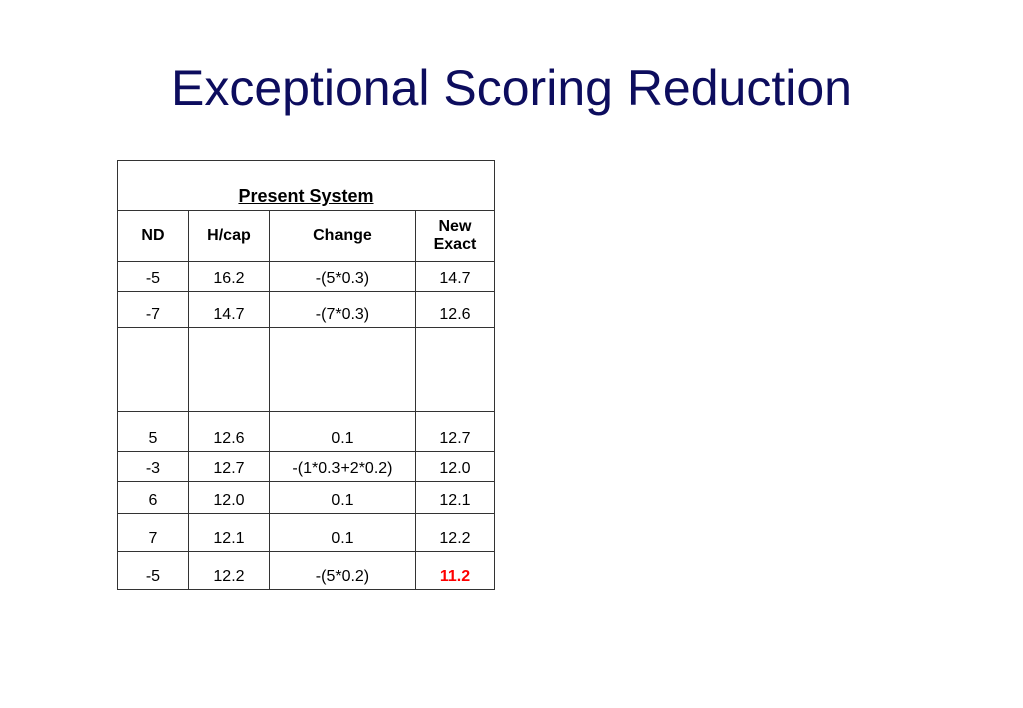 This screenshot has height=708, width=1023. What do you see at coordinates (342, 369) in the screenshot?
I see `cell-change` at bounding box center [342, 369].